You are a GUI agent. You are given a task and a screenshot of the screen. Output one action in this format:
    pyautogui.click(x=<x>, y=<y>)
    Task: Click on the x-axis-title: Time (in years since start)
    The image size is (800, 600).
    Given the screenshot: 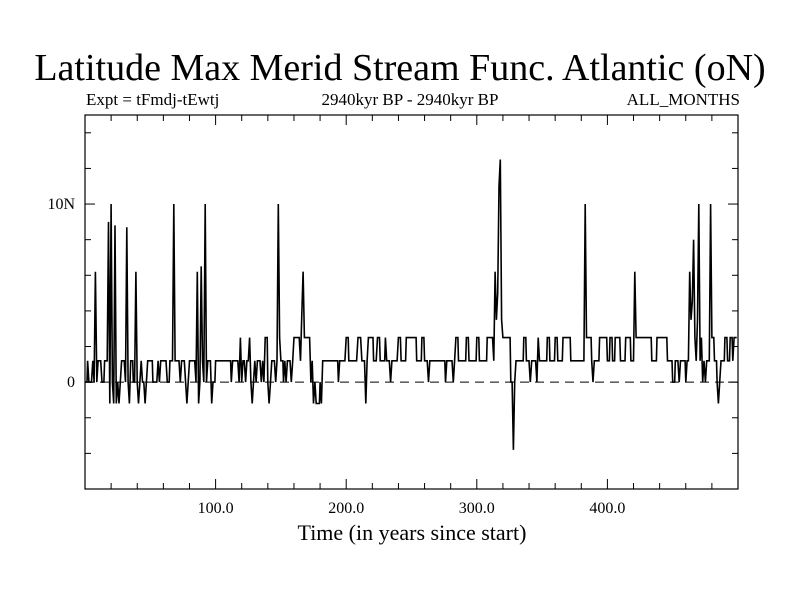 What is the action you would take?
    pyautogui.click(x=412, y=532)
    